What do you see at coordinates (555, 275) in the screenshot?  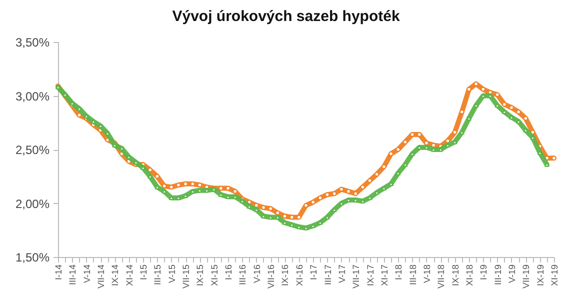 I see `x-tick-label: XI-19` at bounding box center [555, 275].